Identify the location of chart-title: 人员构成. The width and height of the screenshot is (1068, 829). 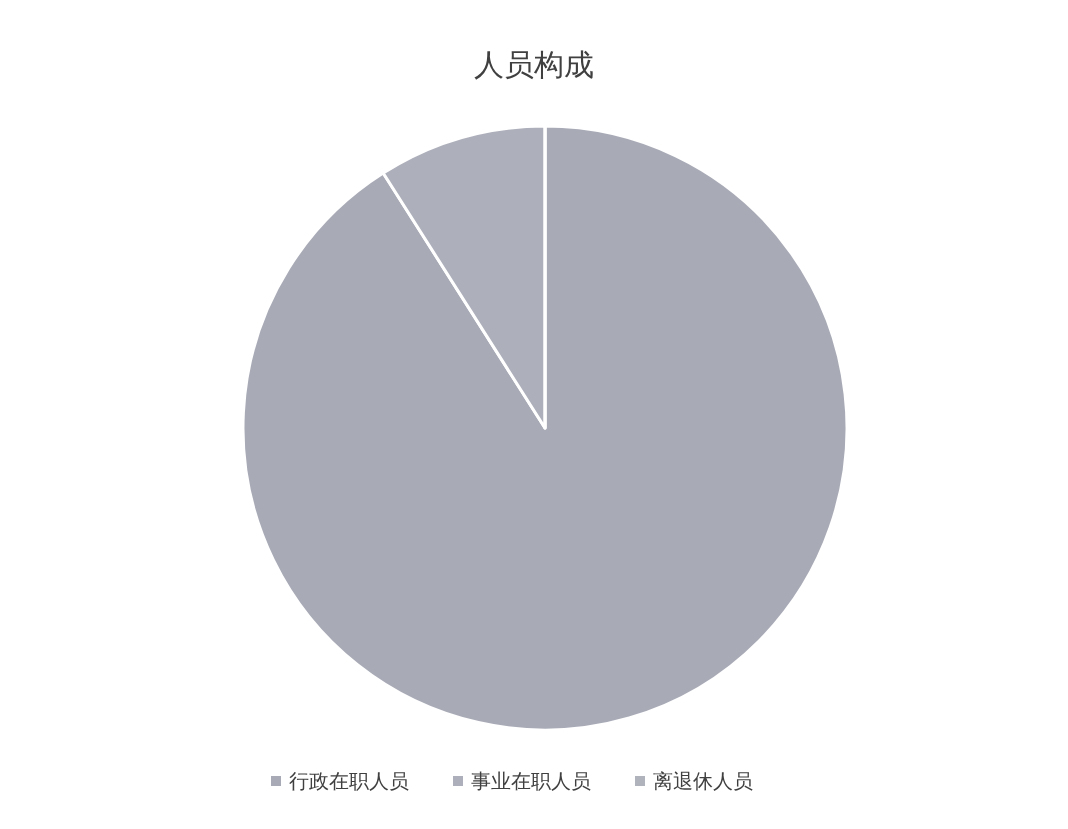
(534, 64).